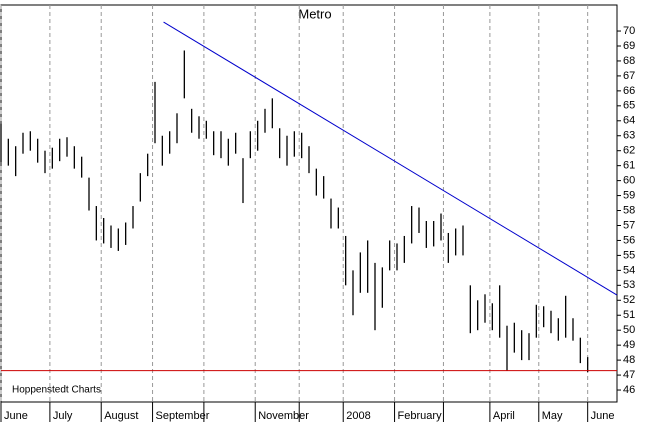  I want to click on y-tick-label: 53, so click(629, 285).